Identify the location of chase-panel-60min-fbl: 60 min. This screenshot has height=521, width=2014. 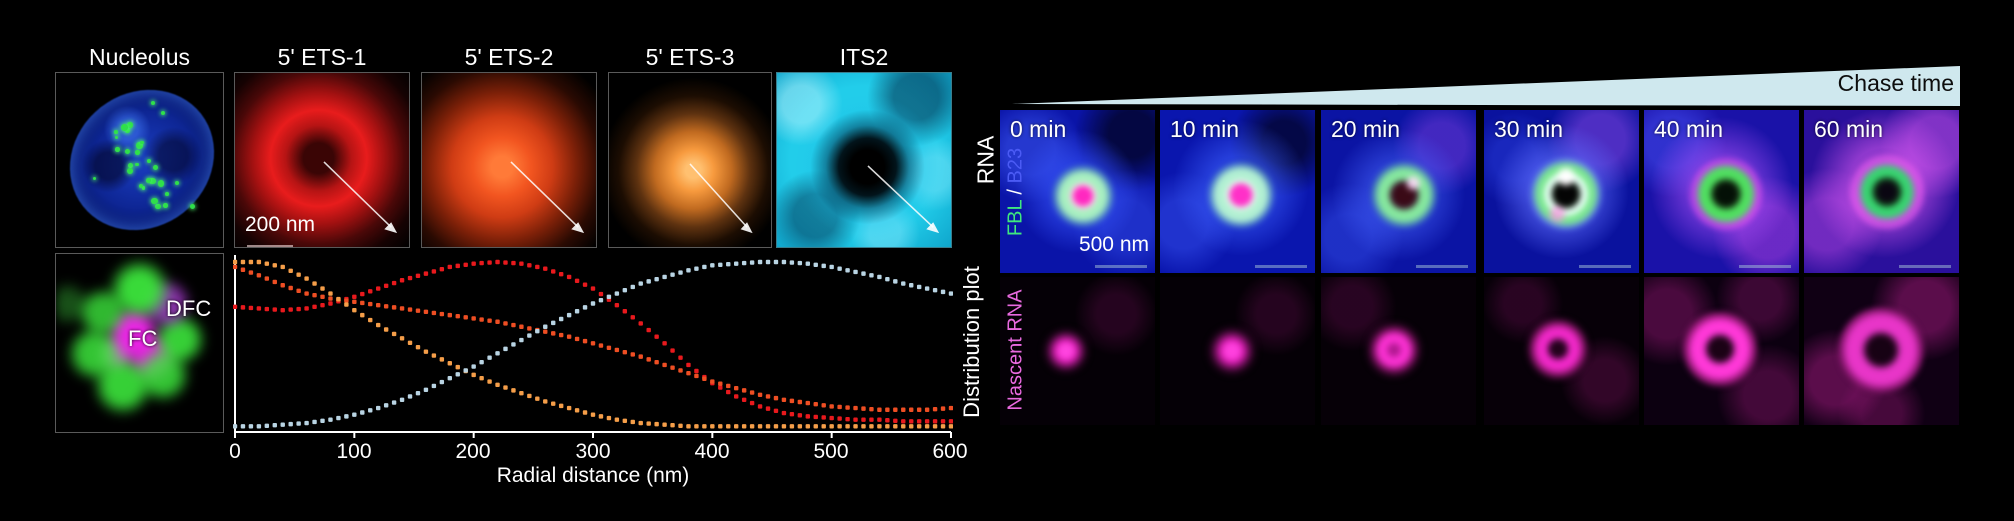
(1881, 191).